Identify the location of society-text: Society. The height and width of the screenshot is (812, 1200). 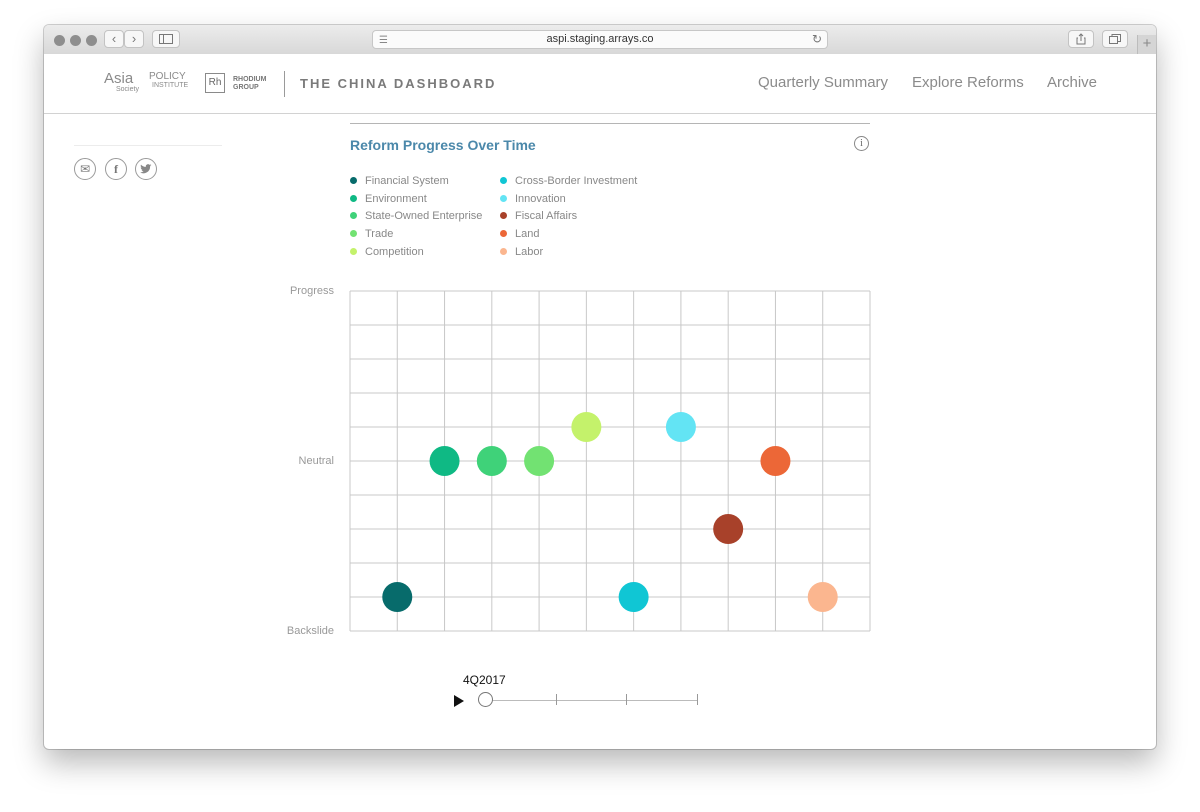
(127, 89).